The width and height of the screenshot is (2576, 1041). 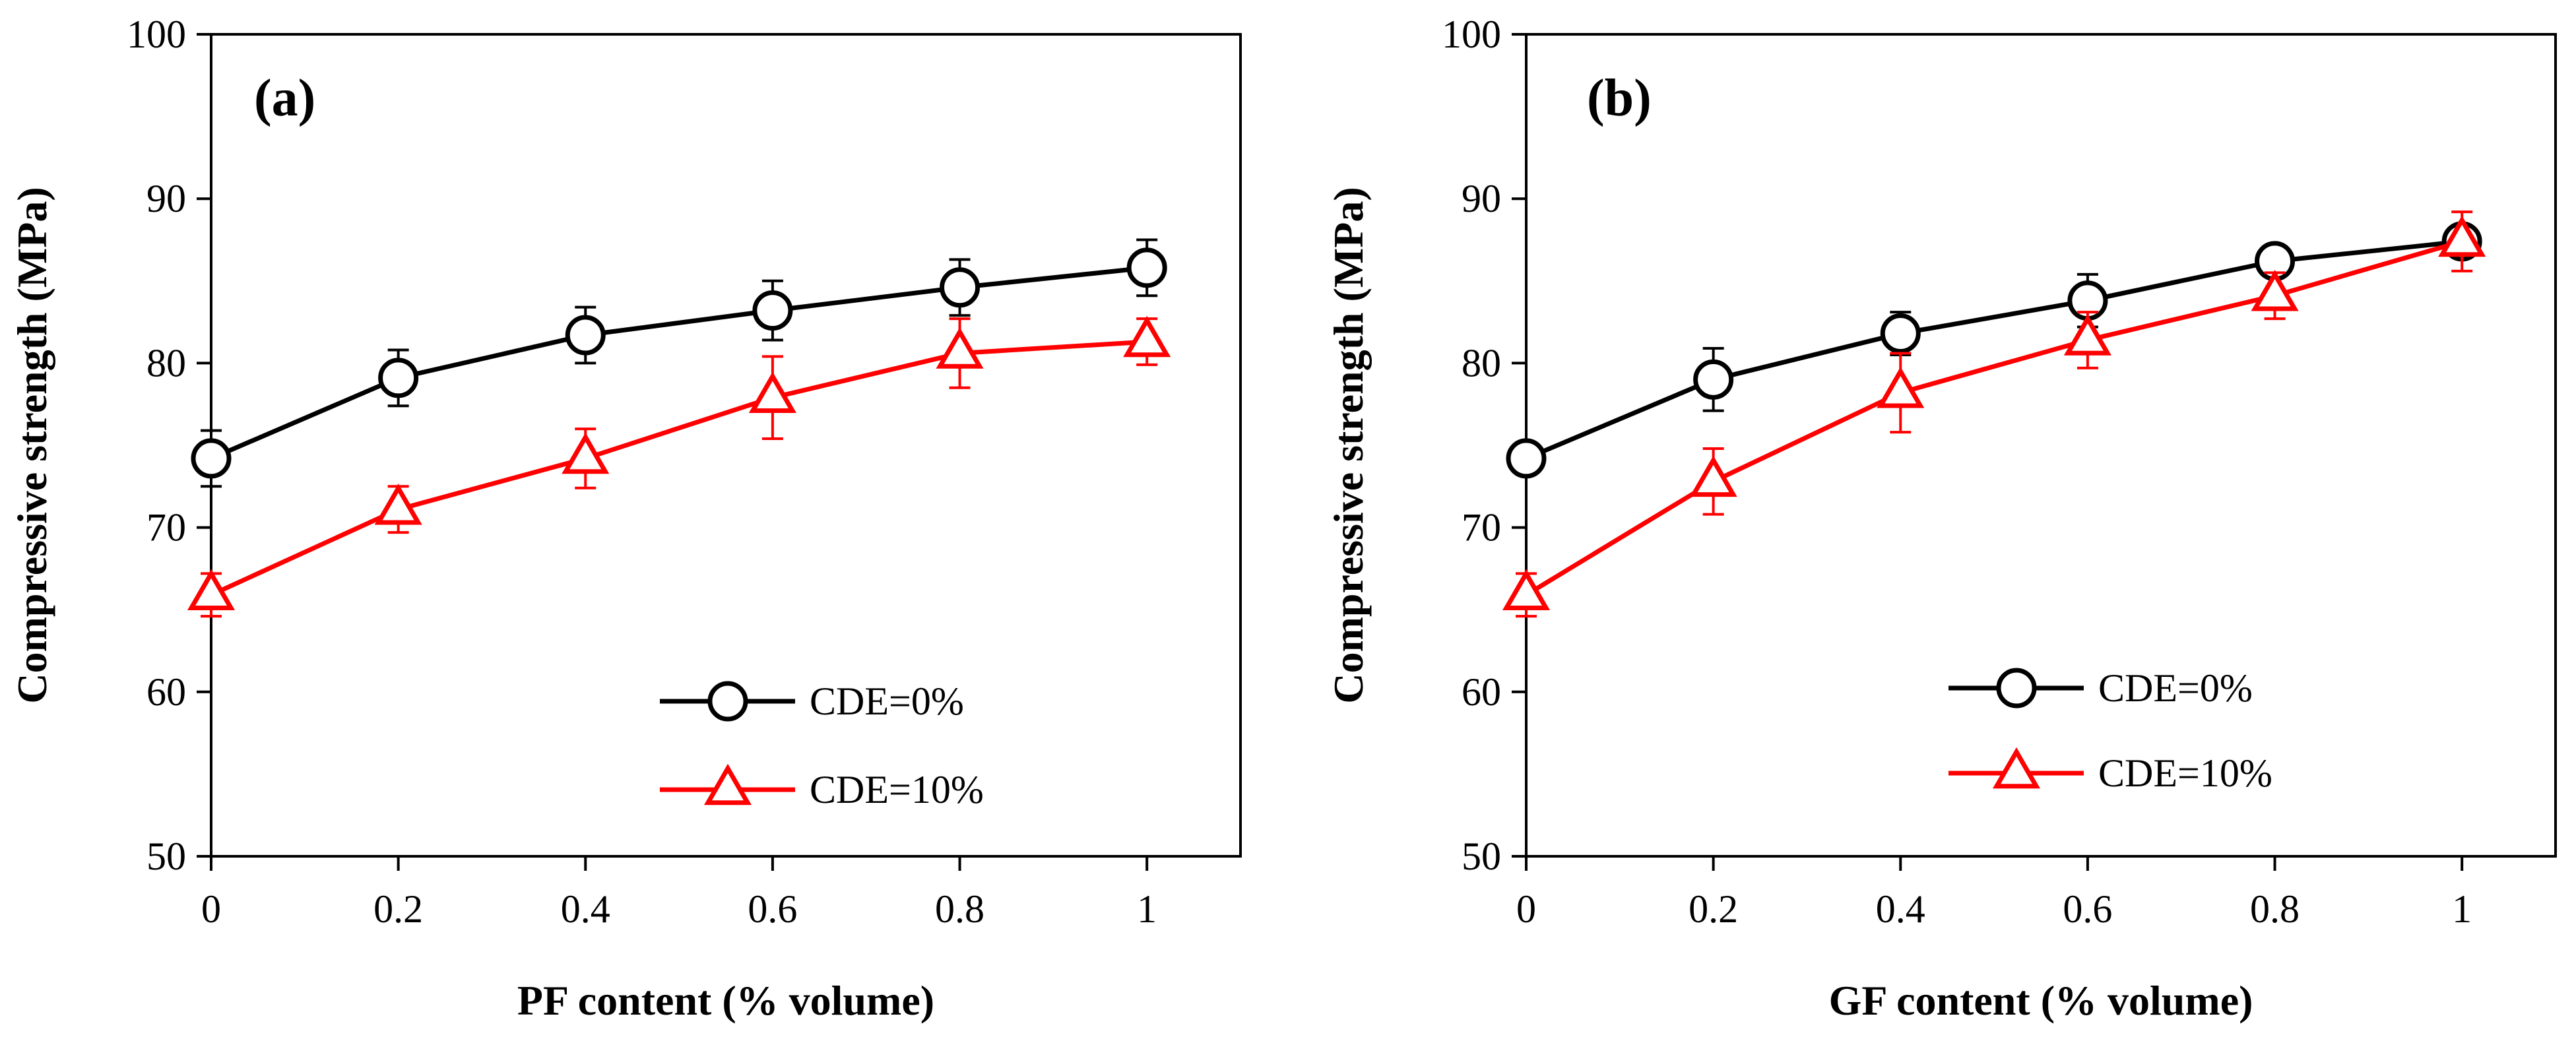 I want to click on panel-label: (b), so click(x=1619, y=98).